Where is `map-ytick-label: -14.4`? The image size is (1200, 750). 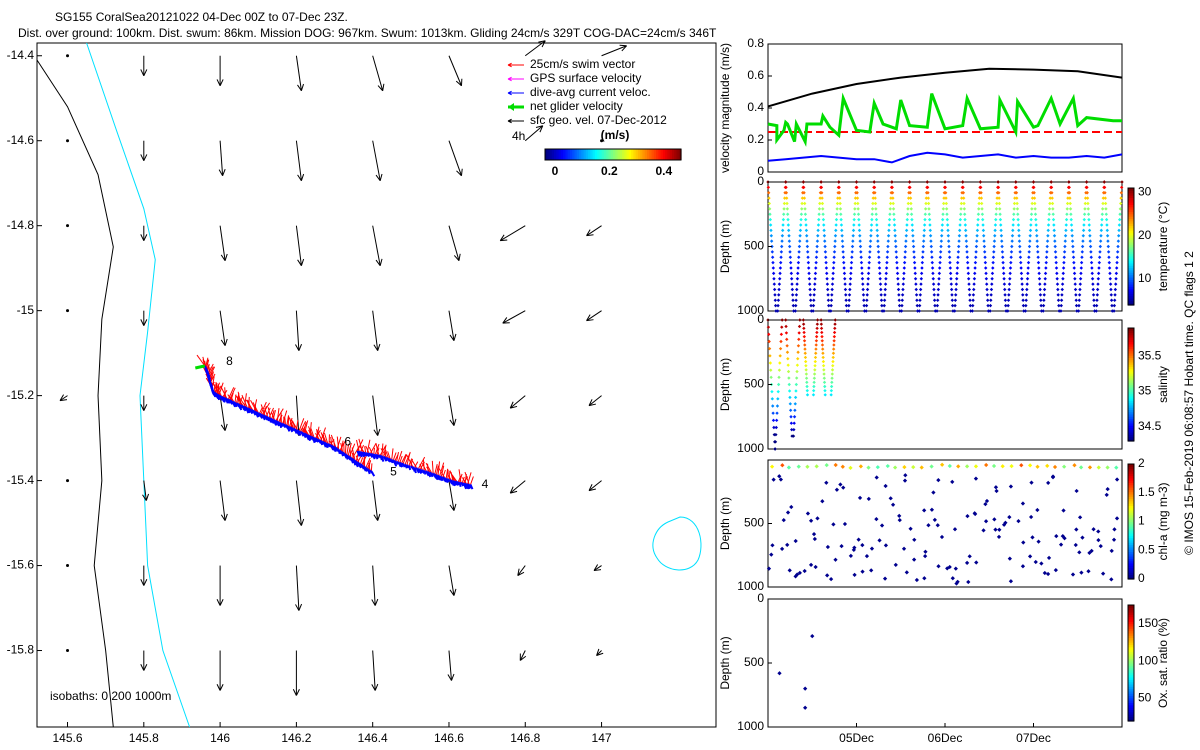
map-ytick-label: -14.4 is located at coordinates (21, 55).